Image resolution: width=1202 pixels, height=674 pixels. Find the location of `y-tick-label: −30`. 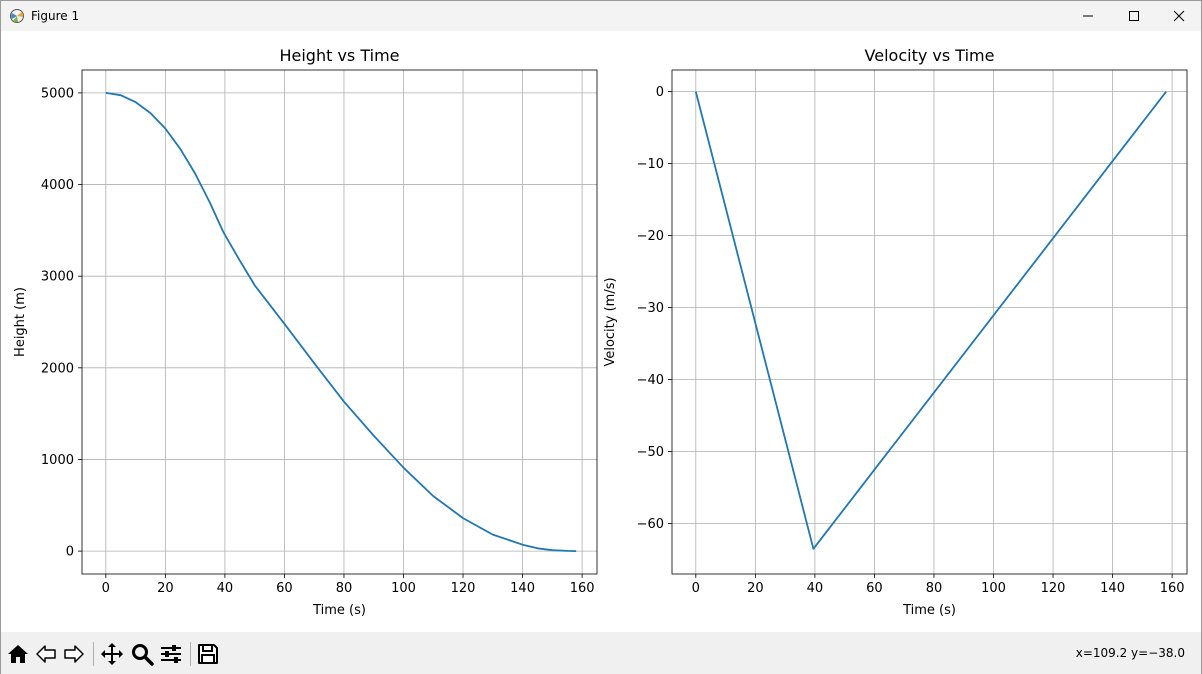

y-tick-label: −30 is located at coordinates (650, 308).